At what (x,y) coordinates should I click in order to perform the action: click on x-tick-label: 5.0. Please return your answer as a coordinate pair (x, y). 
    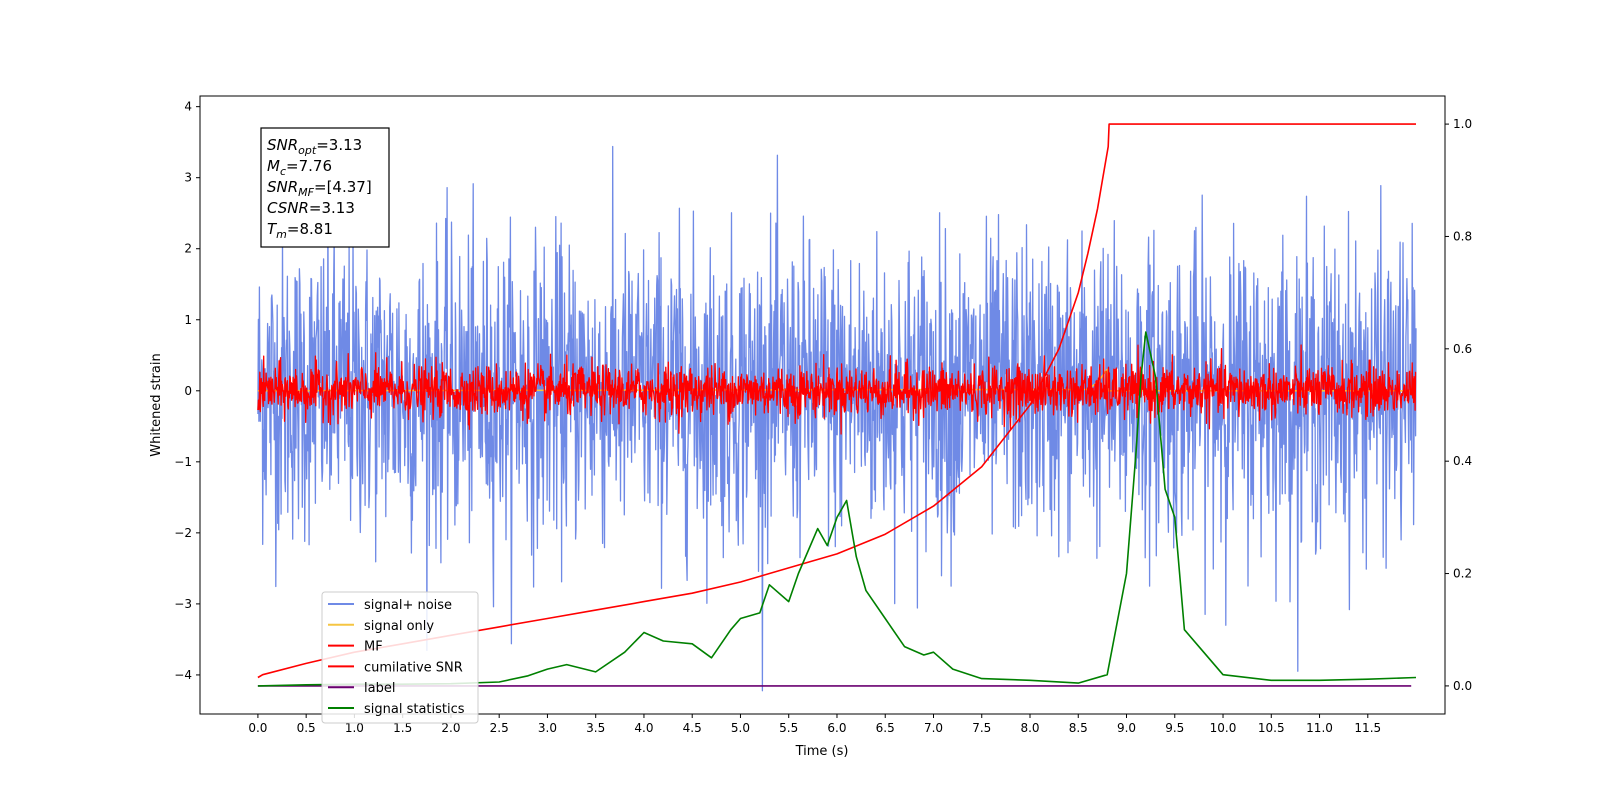
    Looking at the image, I should click on (740, 728).